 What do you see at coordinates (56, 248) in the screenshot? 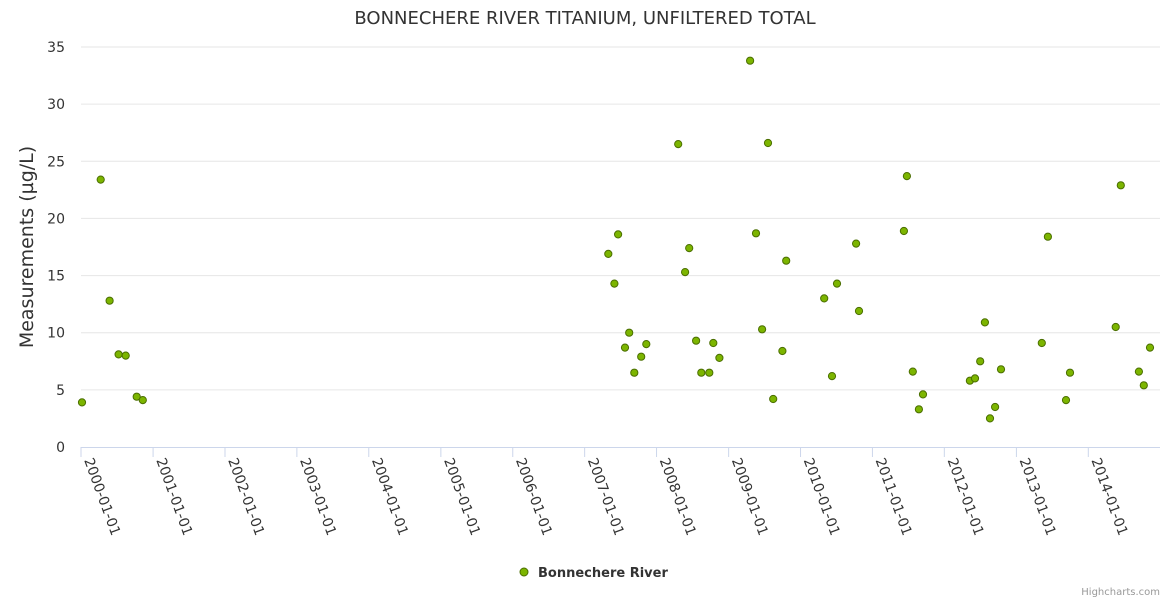
I see `y-axis-ticks: 0 5 10 15 20 25 30 35` at bounding box center [56, 248].